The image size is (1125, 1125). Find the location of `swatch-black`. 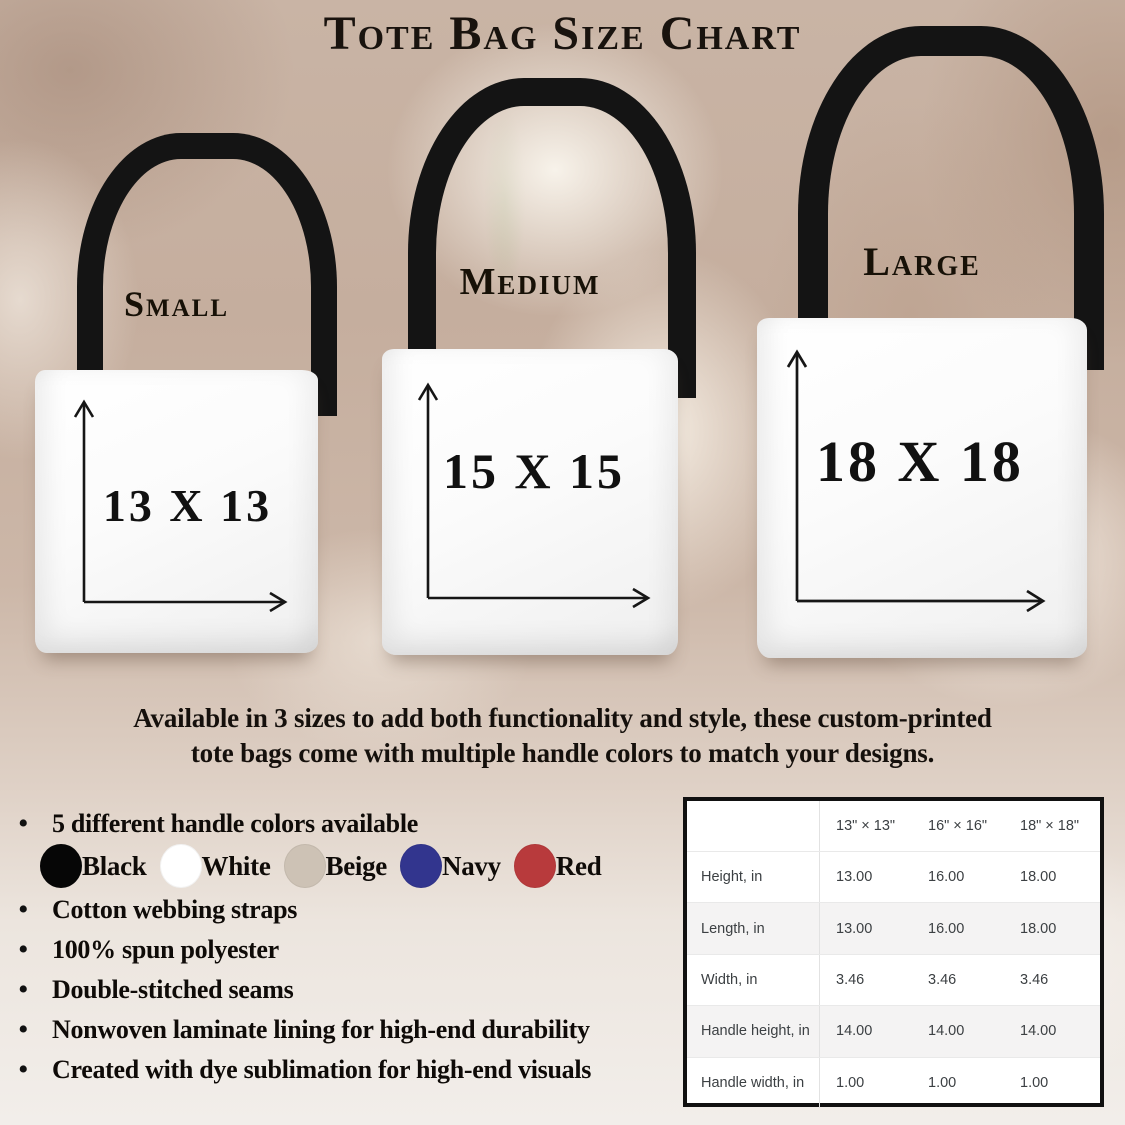

swatch-black is located at coordinates (61, 866).